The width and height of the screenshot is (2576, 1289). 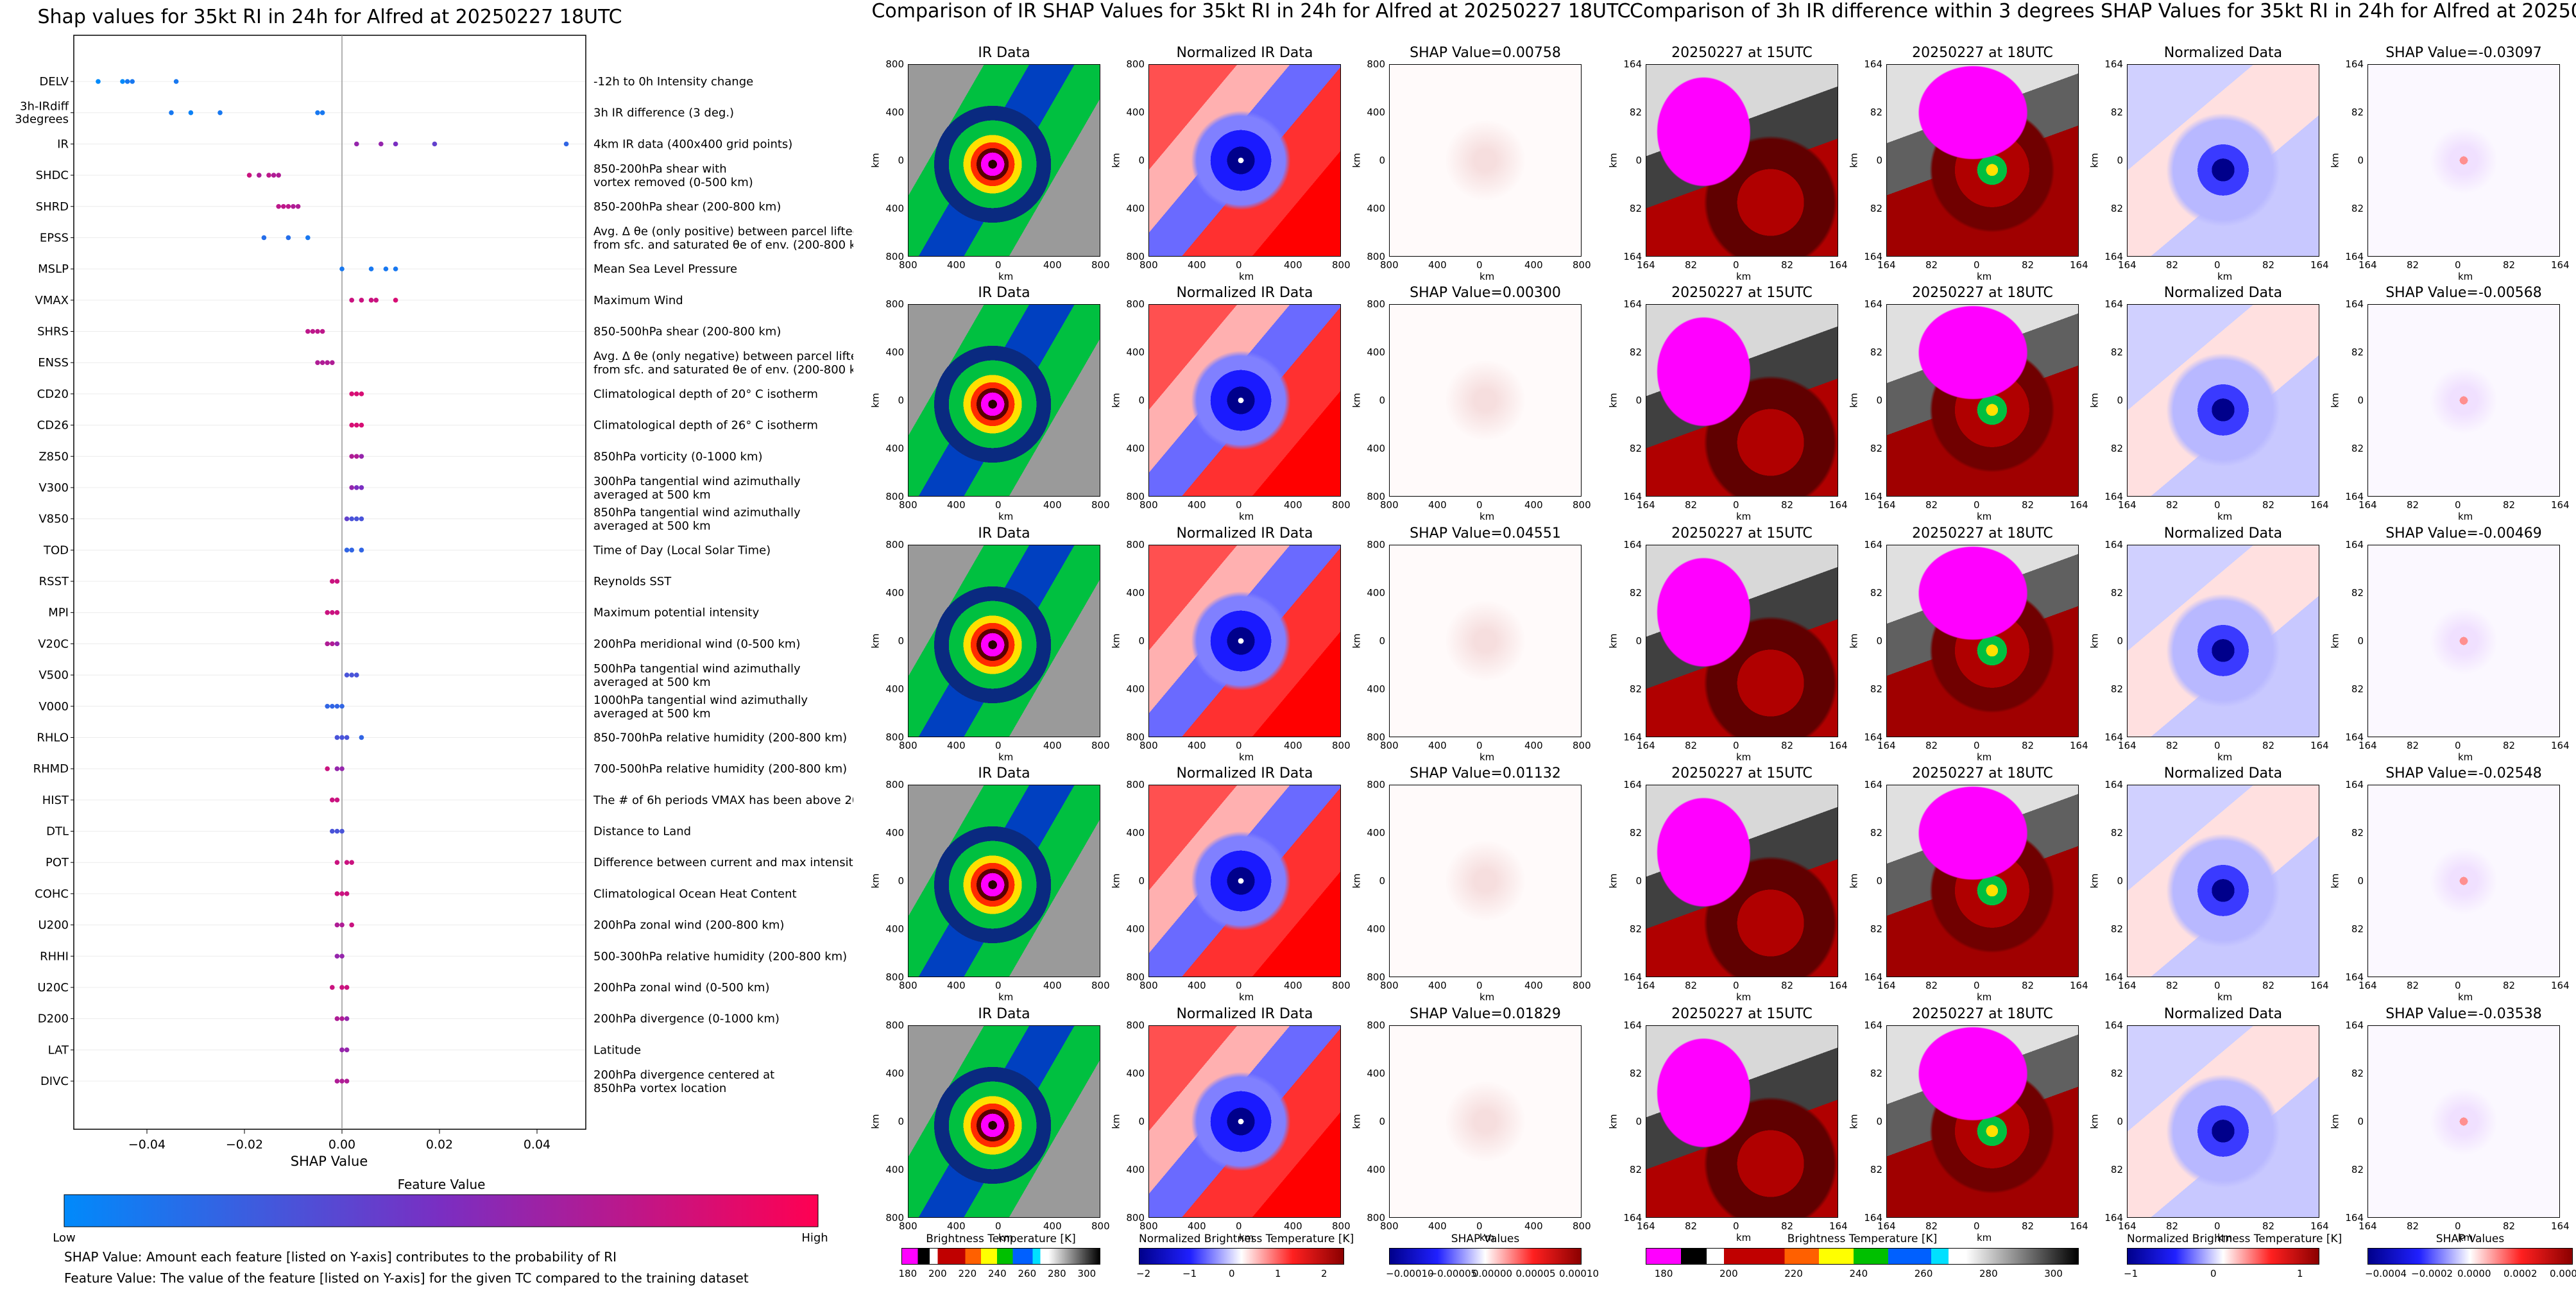 What do you see at coordinates (58, 862) in the screenshot?
I see `feature-label: POT` at bounding box center [58, 862].